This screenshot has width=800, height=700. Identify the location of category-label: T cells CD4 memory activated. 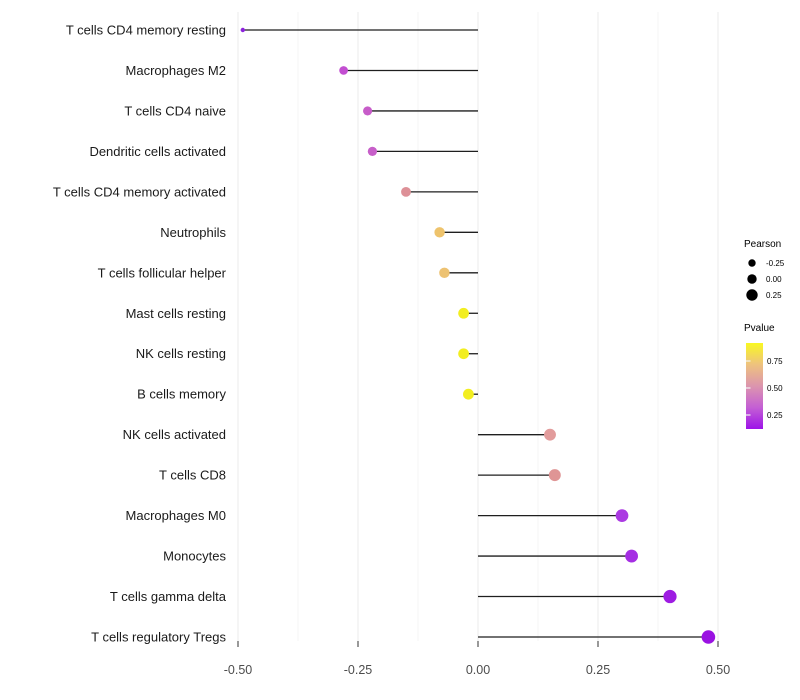
(139, 191).